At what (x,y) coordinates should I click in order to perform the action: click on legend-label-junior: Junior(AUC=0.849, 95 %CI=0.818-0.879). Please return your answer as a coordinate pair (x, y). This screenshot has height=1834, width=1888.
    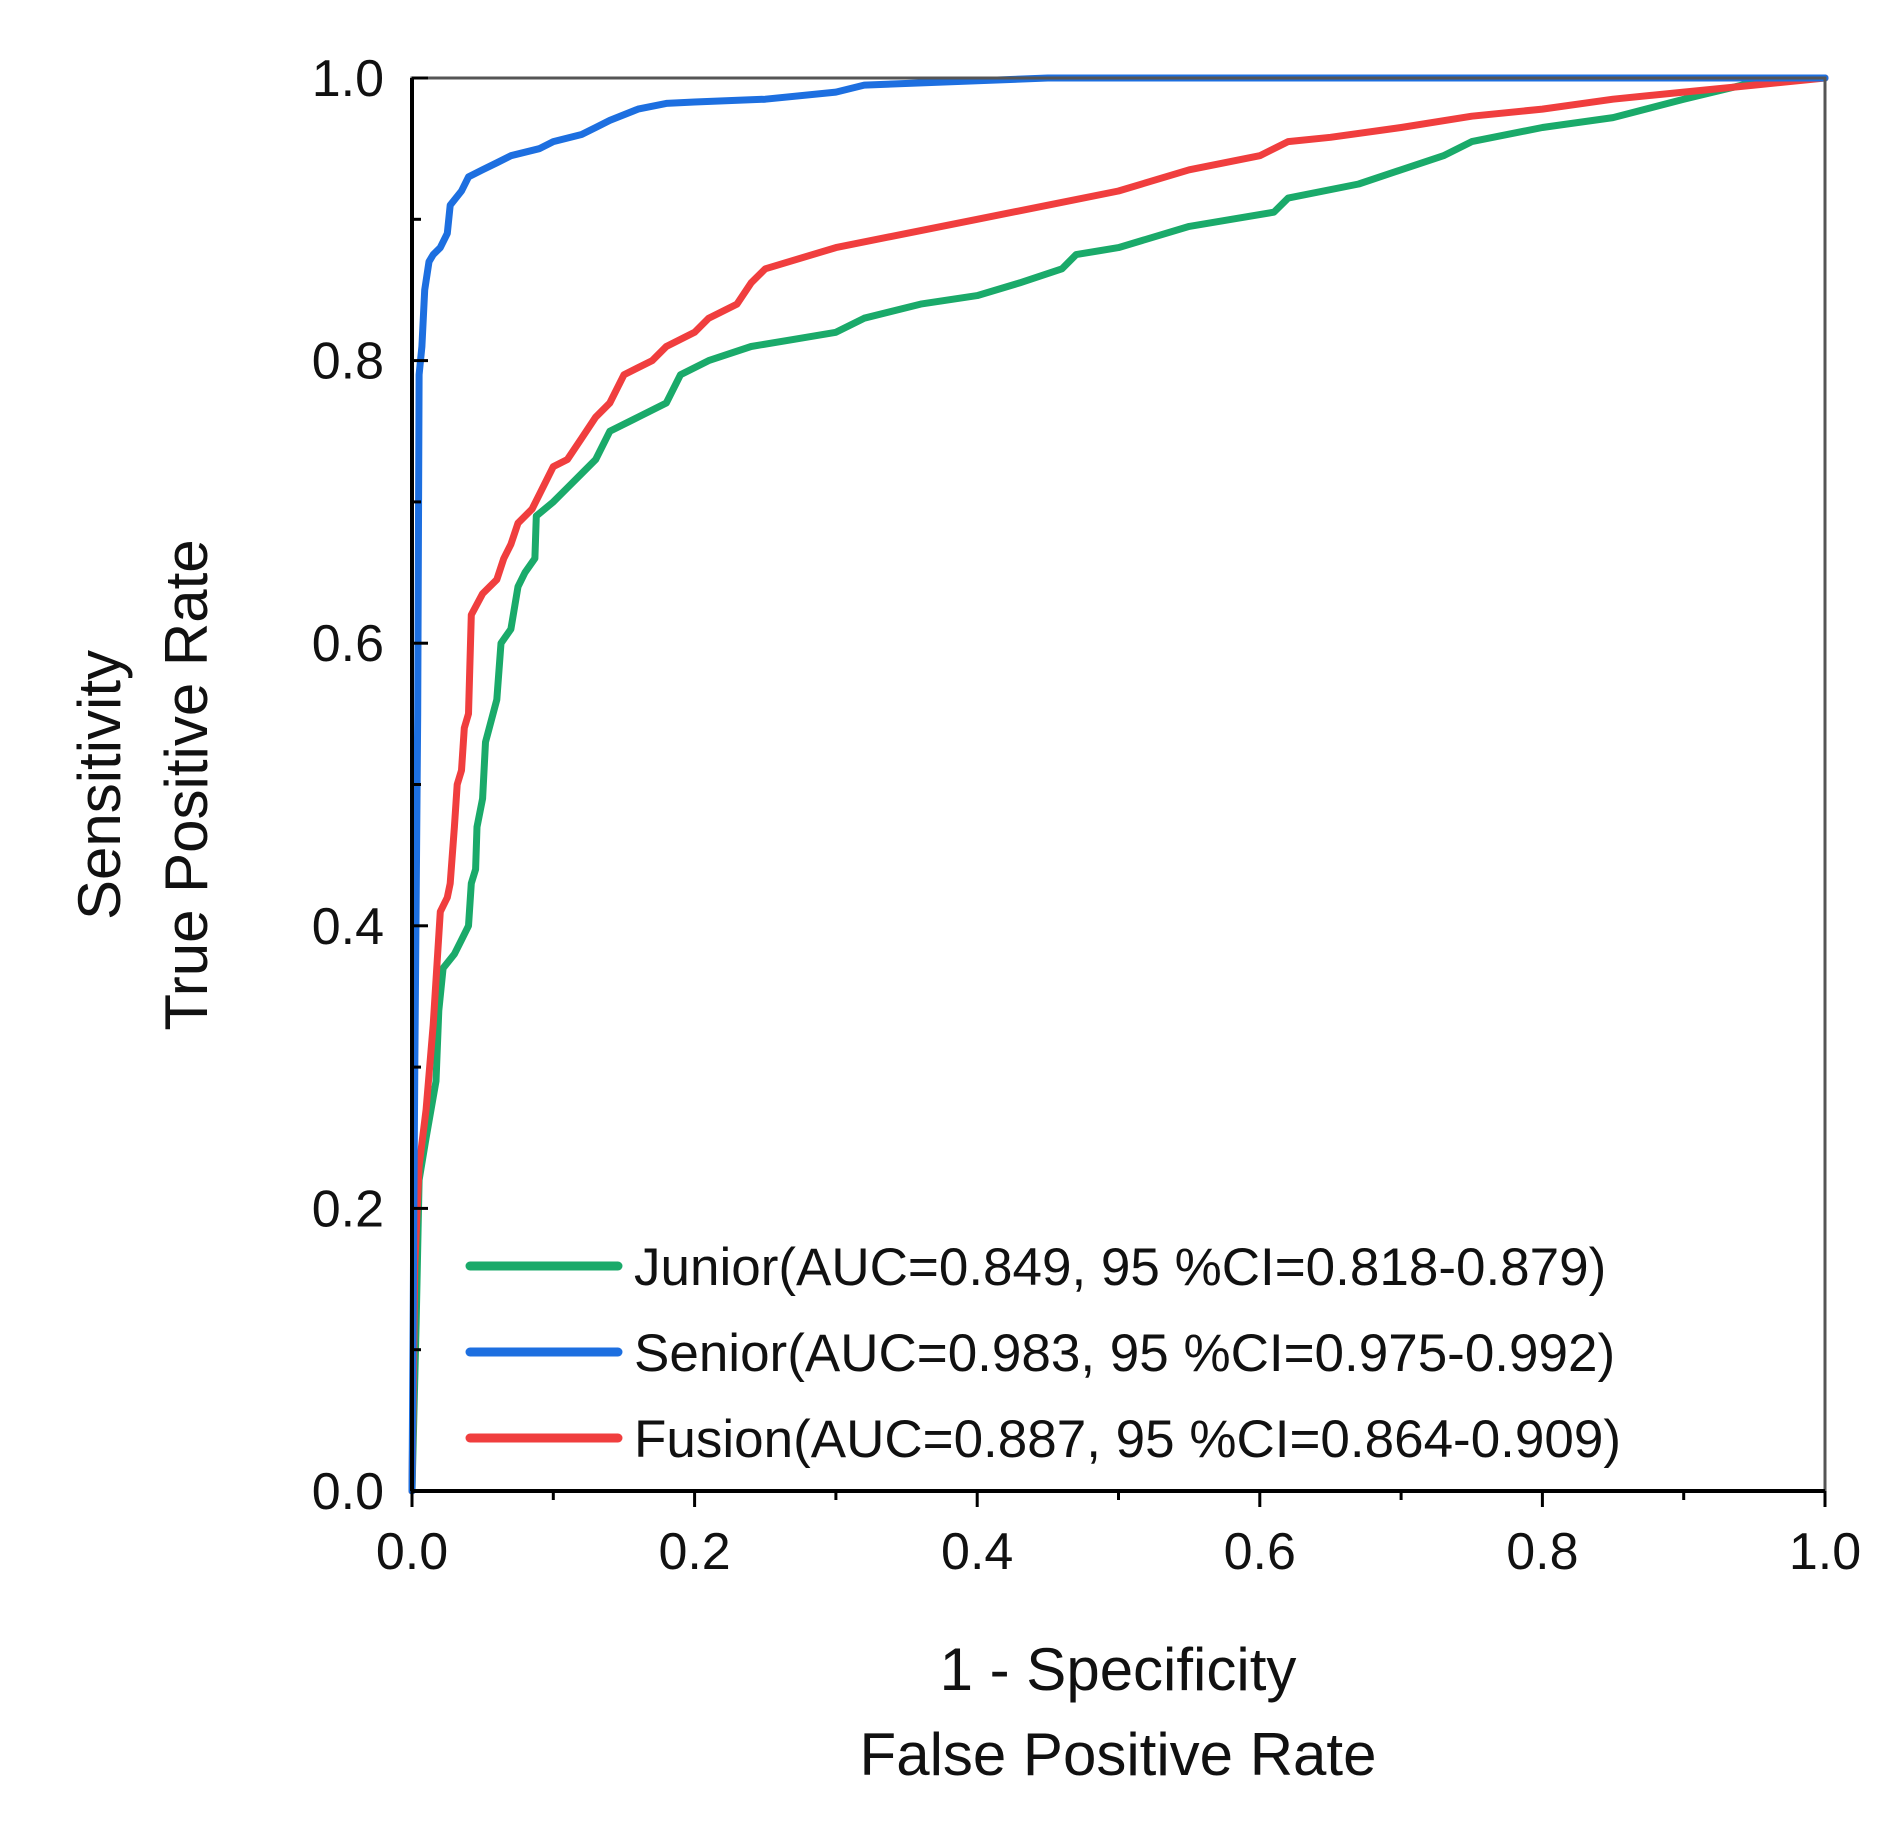
    Looking at the image, I should click on (1120, 1267).